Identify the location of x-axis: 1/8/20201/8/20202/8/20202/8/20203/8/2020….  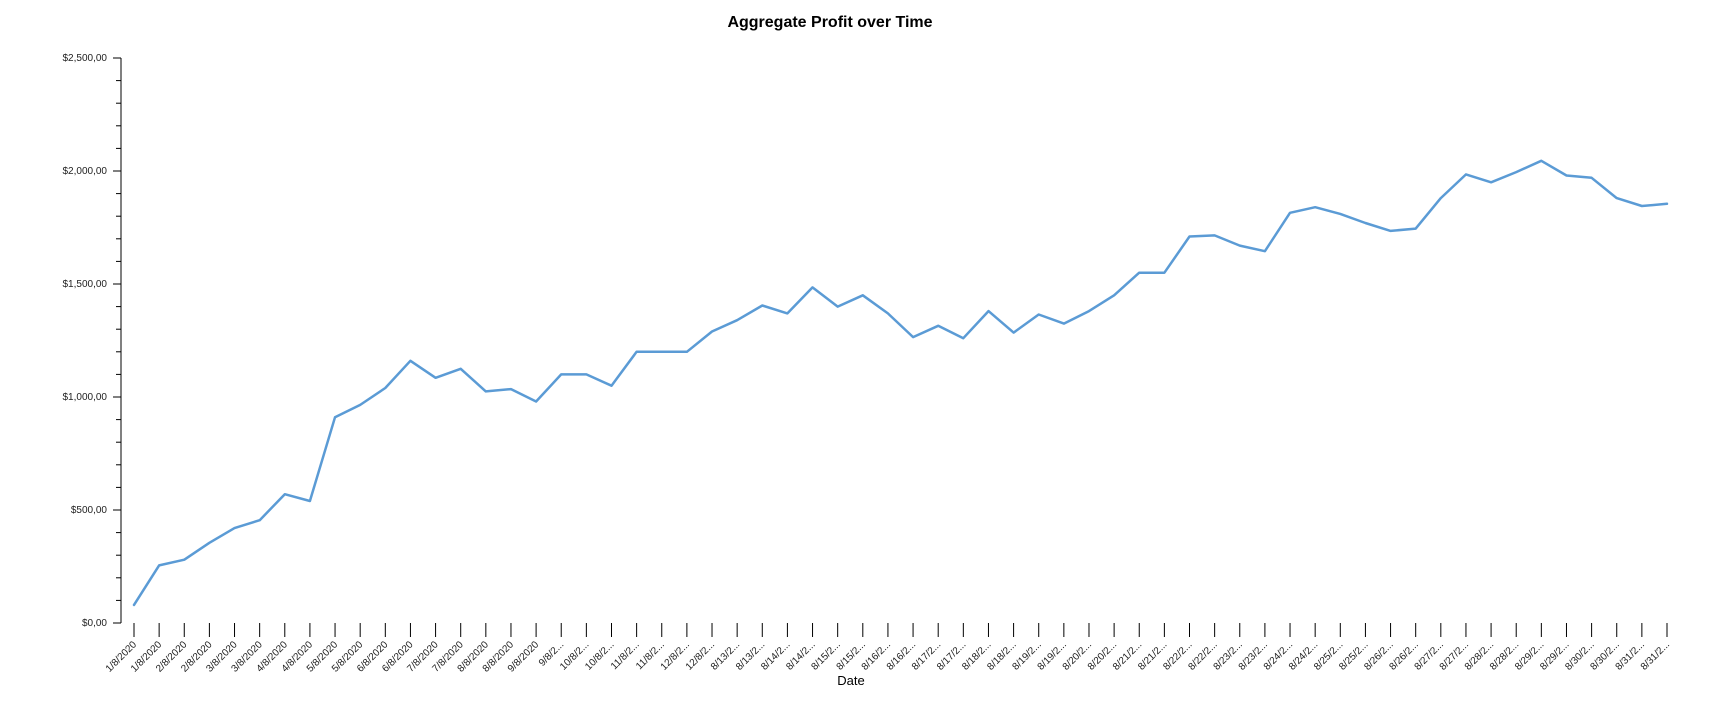
(888, 649).